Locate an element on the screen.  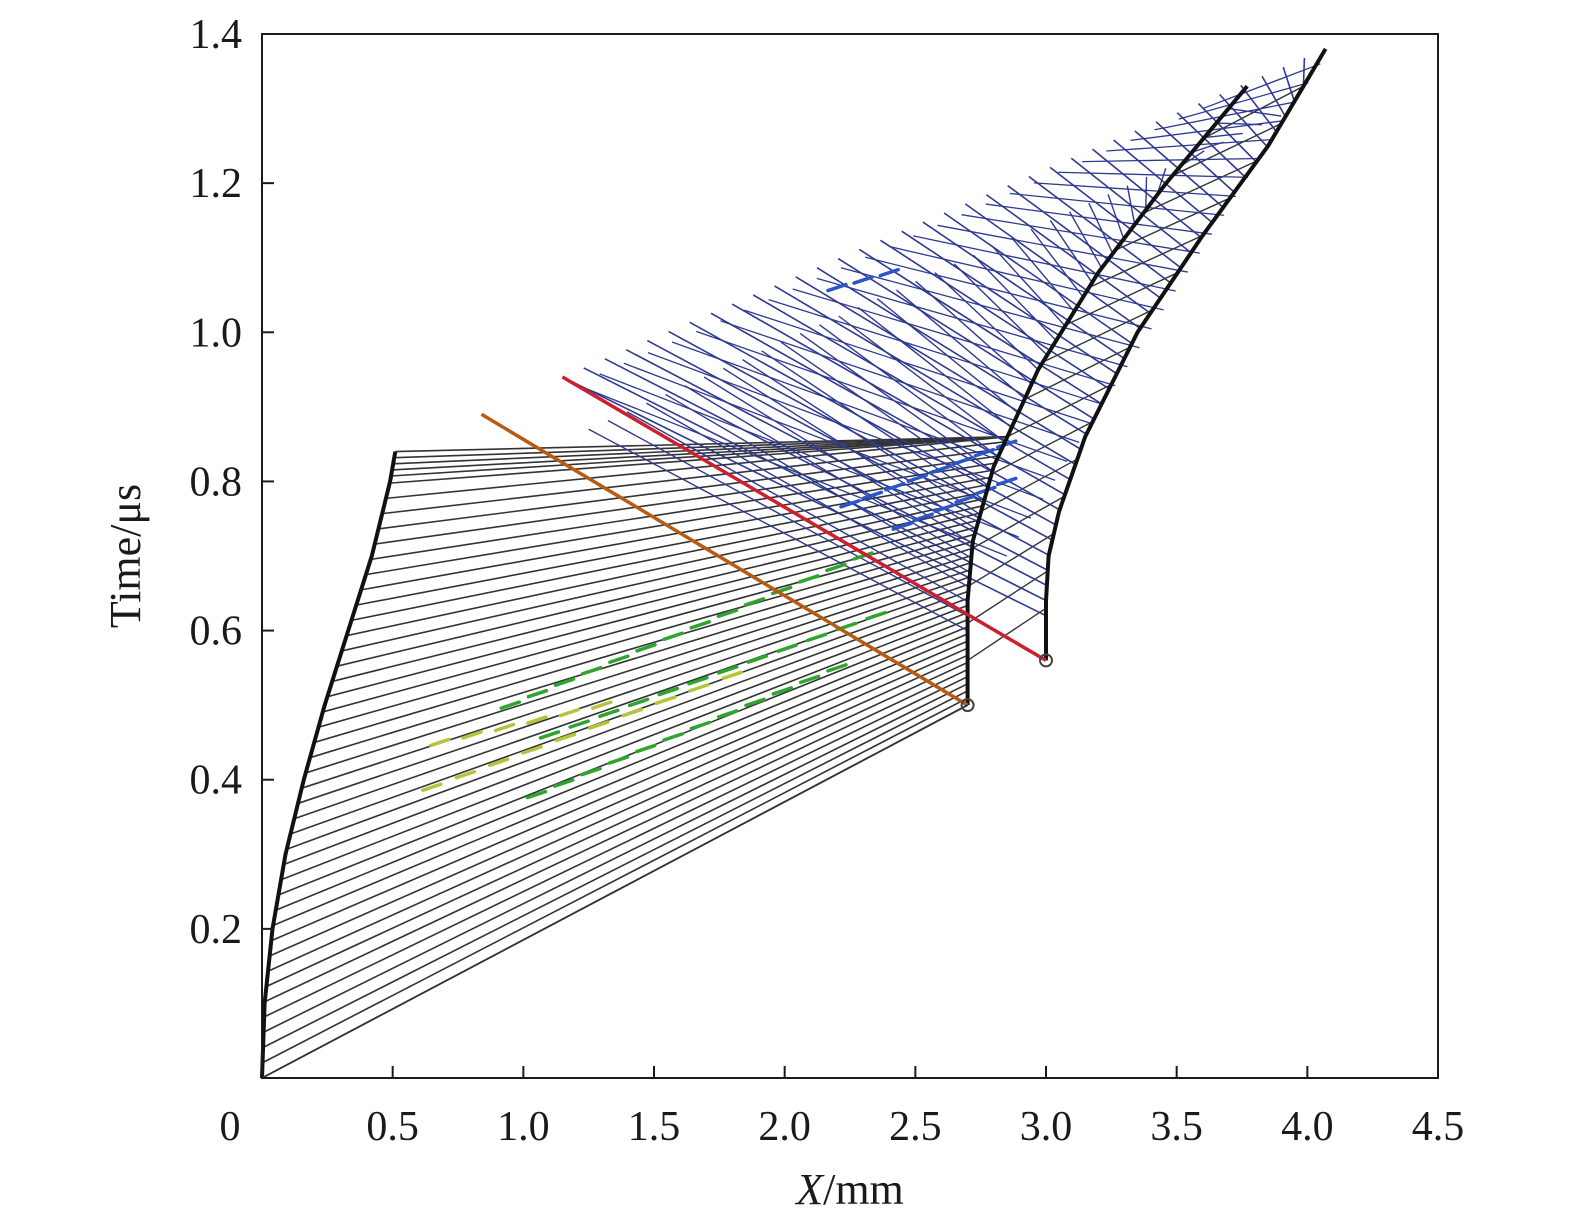
node-marker is located at coordinates (967, 705).